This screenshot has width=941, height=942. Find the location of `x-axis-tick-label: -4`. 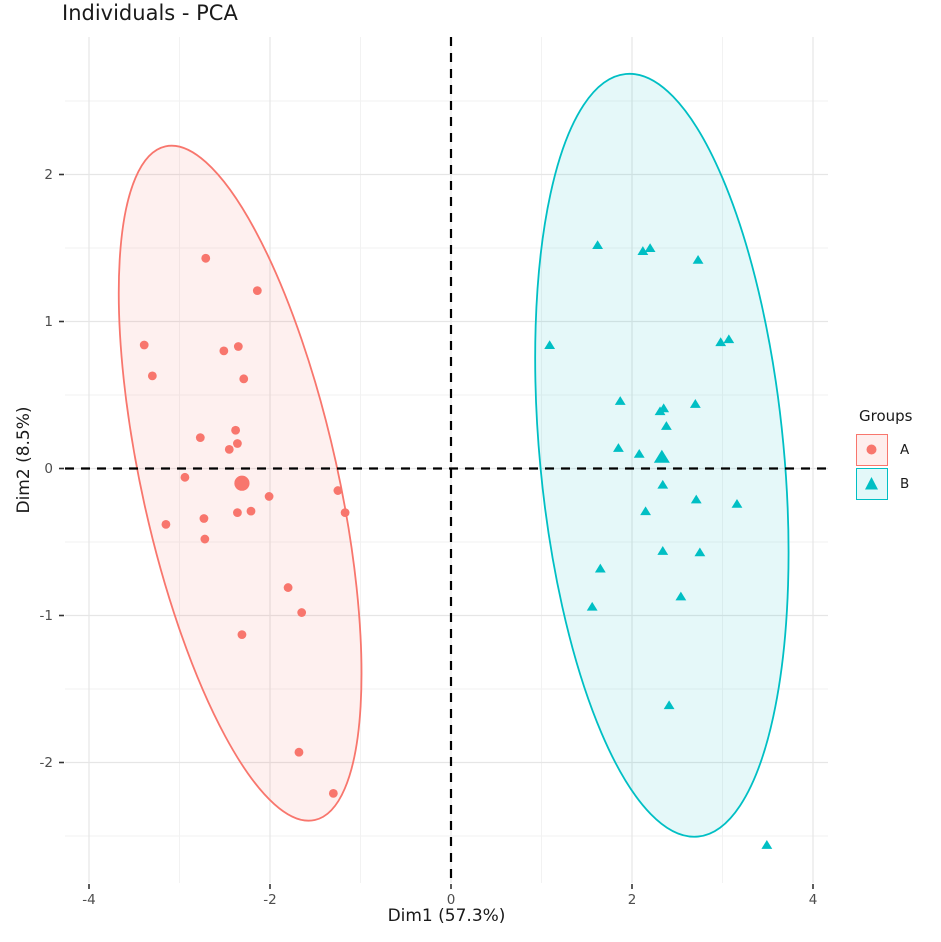

x-axis-tick-label: -4 is located at coordinates (88, 900).